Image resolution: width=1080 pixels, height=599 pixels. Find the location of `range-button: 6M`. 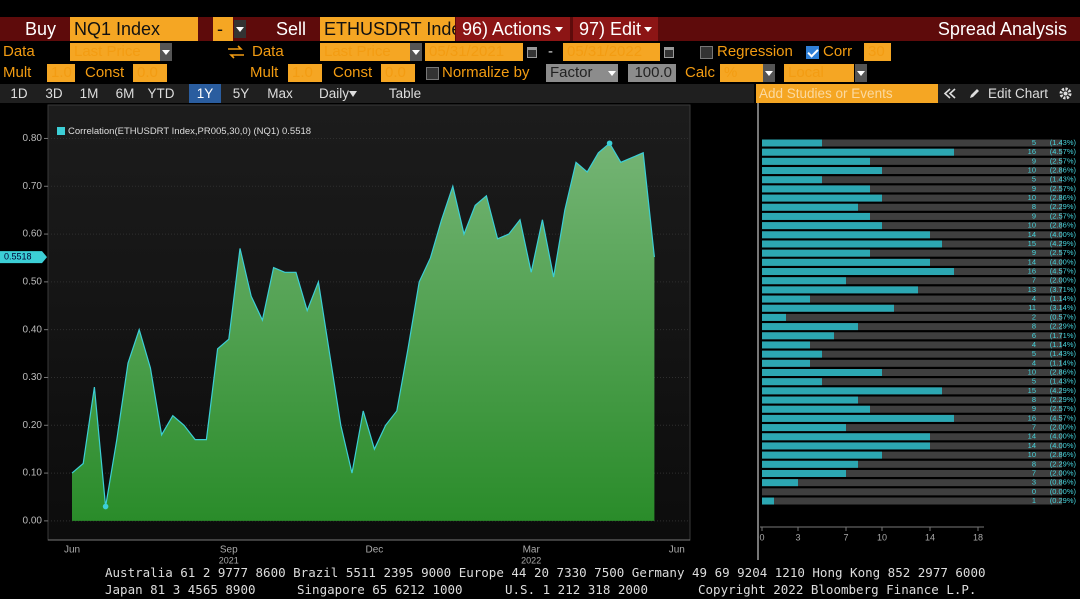

range-button: 6M is located at coordinates (125, 93).